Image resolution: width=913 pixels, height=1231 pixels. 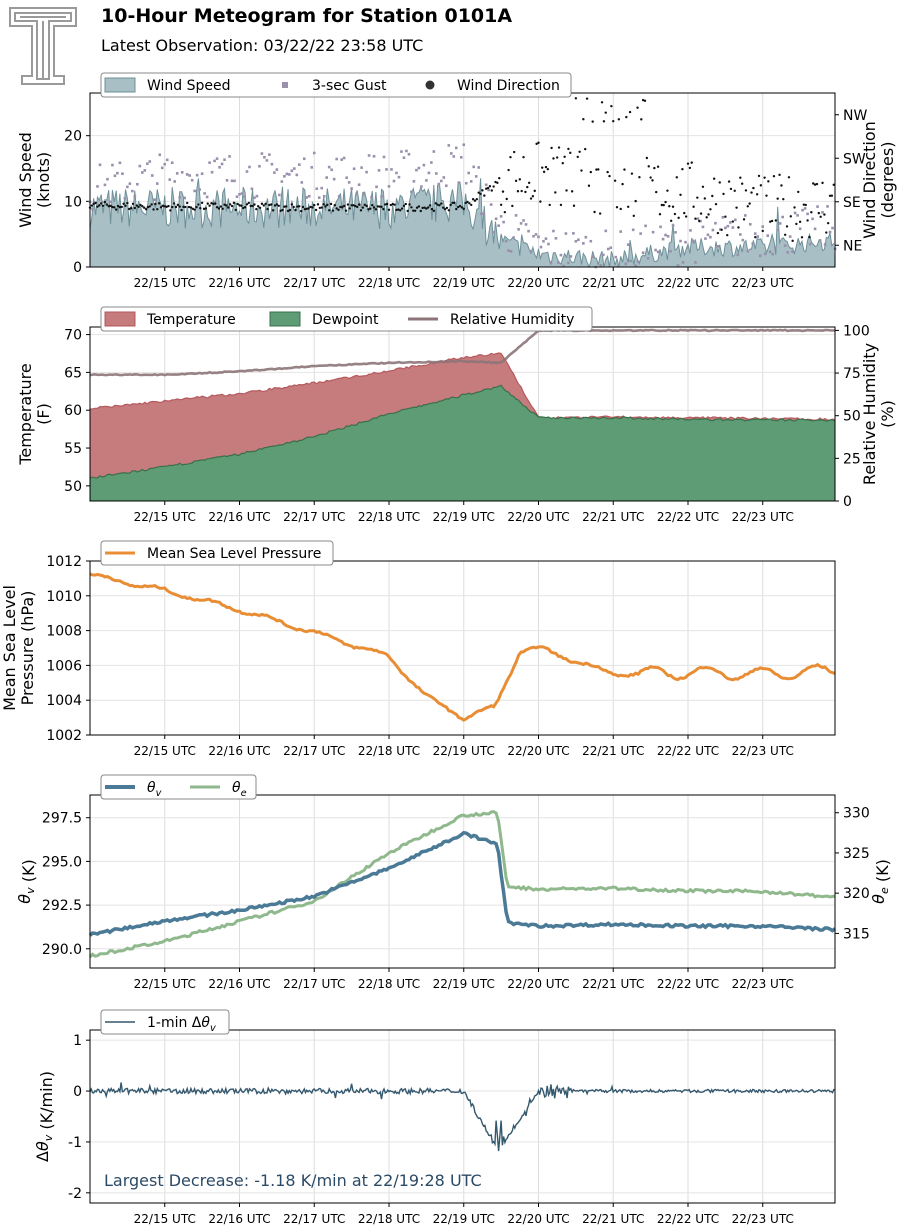 I want to click on x-tick-label: 22/21 UTC, so click(x=613, y=751).